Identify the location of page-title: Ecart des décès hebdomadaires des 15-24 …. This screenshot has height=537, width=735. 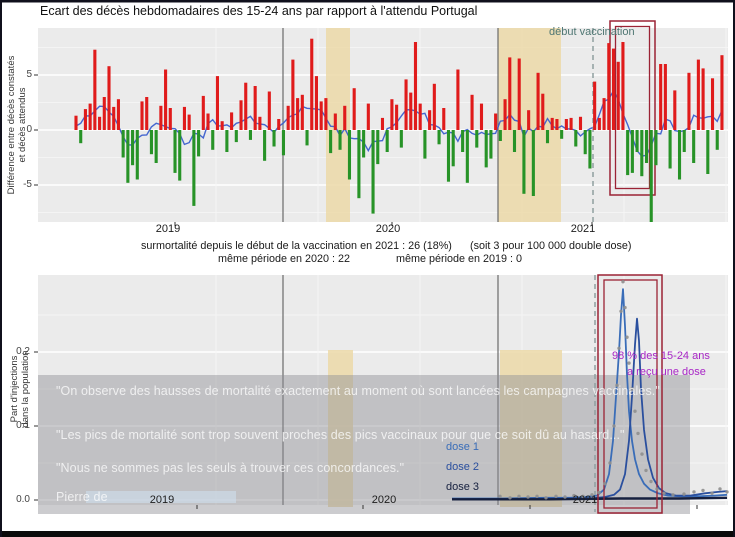
(259, 11).